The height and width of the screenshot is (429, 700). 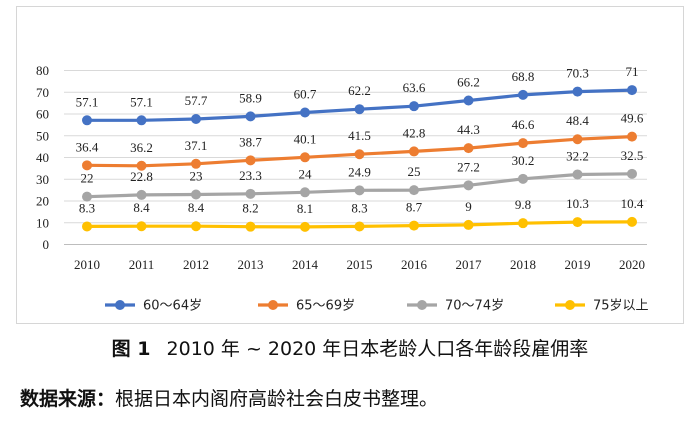 What do you see at coordinates (414, 225) in the screenshot?
I see `data-point-s4-2016` at bounding box center [414, 225].